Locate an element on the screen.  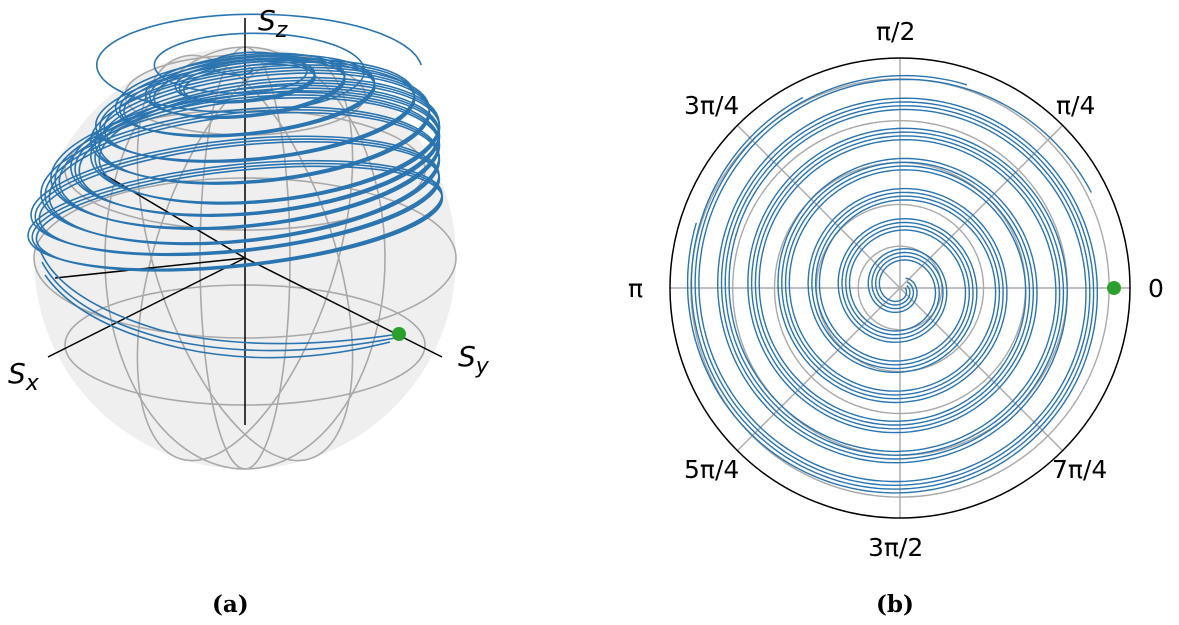
sphere-grid-meridian is located at coordinates (245, 258).